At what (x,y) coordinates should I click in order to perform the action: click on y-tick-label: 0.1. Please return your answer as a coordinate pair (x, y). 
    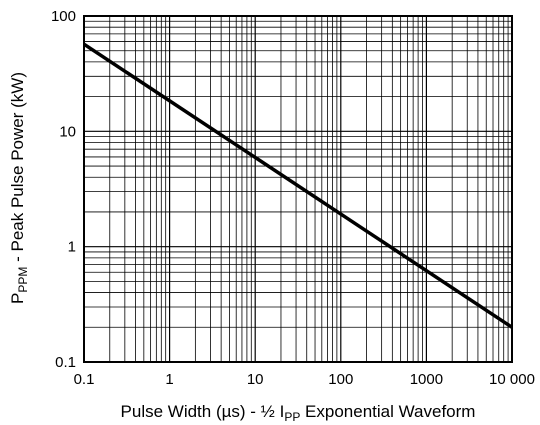
    Looking at the image, I should click on (65, 362).